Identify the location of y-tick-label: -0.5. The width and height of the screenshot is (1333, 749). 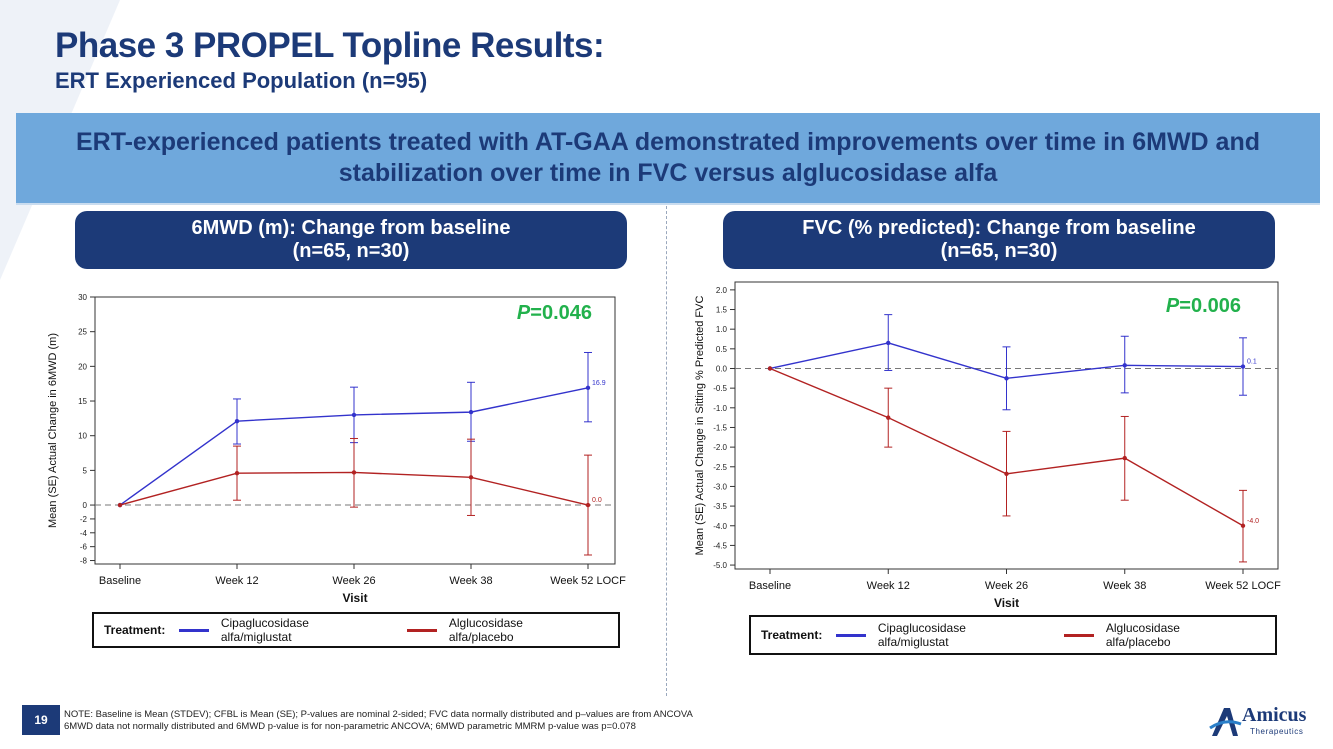
(720, 388).